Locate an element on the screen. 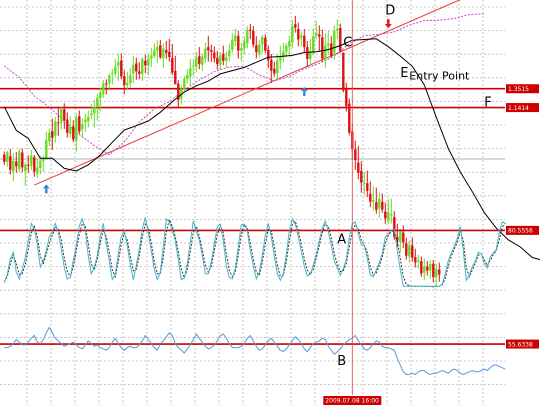  time-label-box is located at coordinates (352, 400).